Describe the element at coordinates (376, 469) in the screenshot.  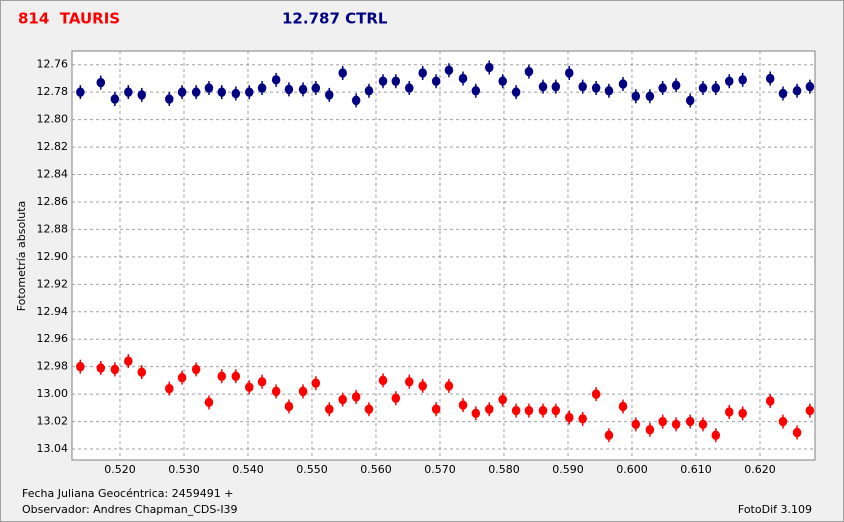
I see `x-tick-label: 0.560` at that location.